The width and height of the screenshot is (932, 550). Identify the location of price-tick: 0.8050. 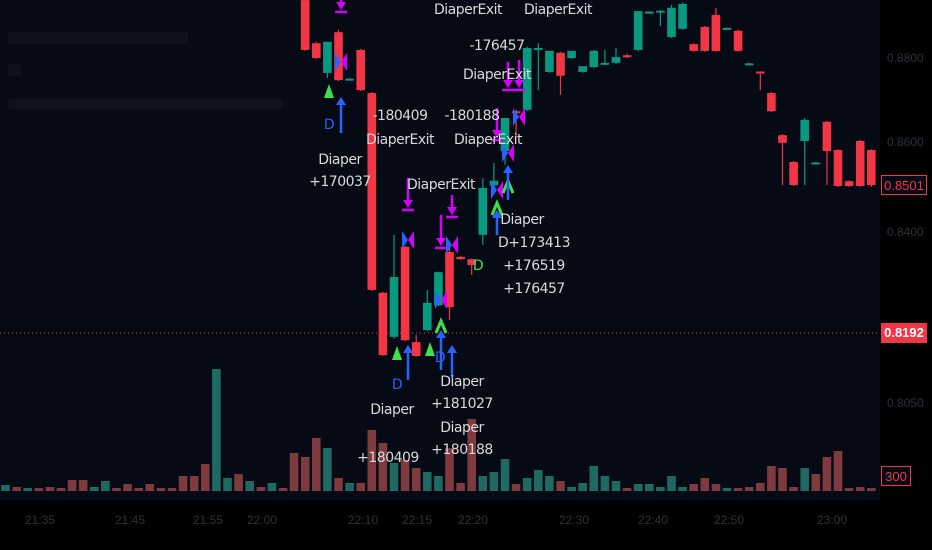
(905, 403).